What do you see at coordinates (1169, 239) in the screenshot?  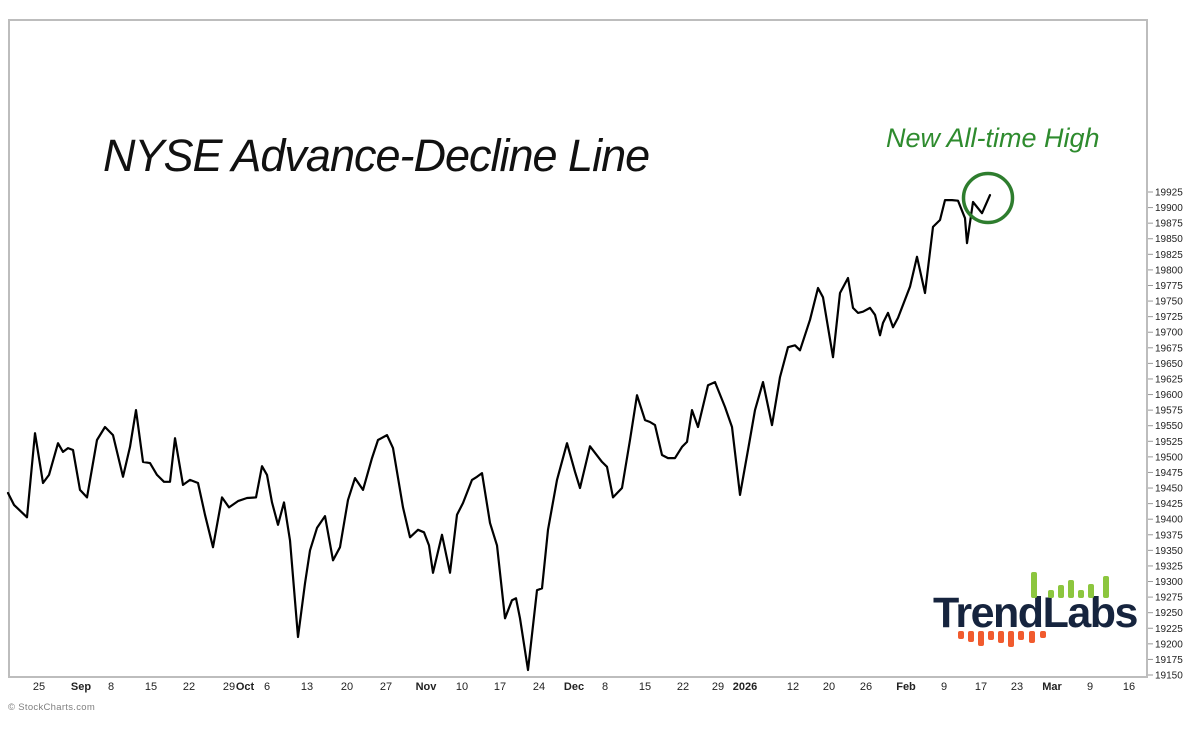 I see `y-axis-label: 19850` at bounding box center [1169, 239].